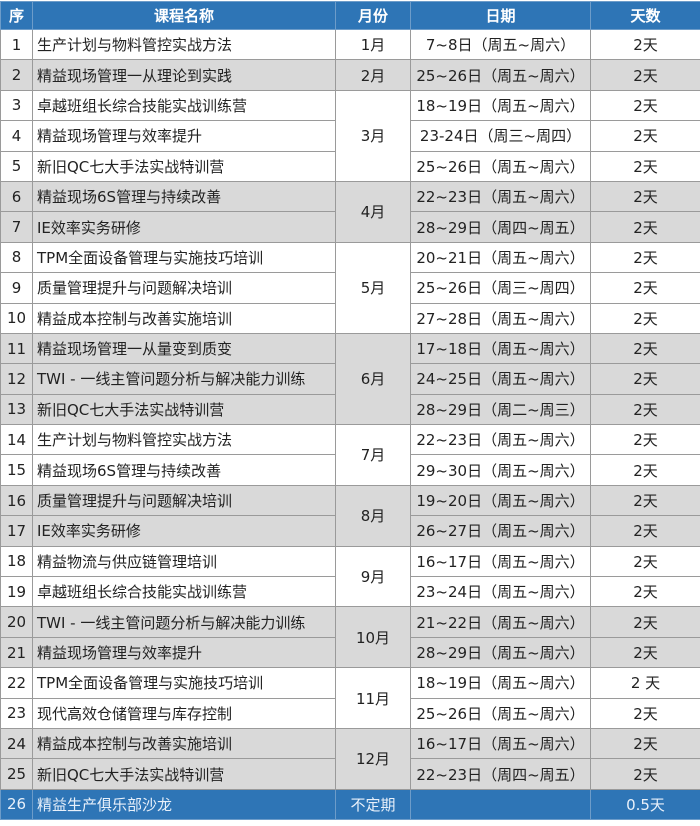 The image size is (700, 826). I want to click on cell-month: 8月, so click(373, 515).